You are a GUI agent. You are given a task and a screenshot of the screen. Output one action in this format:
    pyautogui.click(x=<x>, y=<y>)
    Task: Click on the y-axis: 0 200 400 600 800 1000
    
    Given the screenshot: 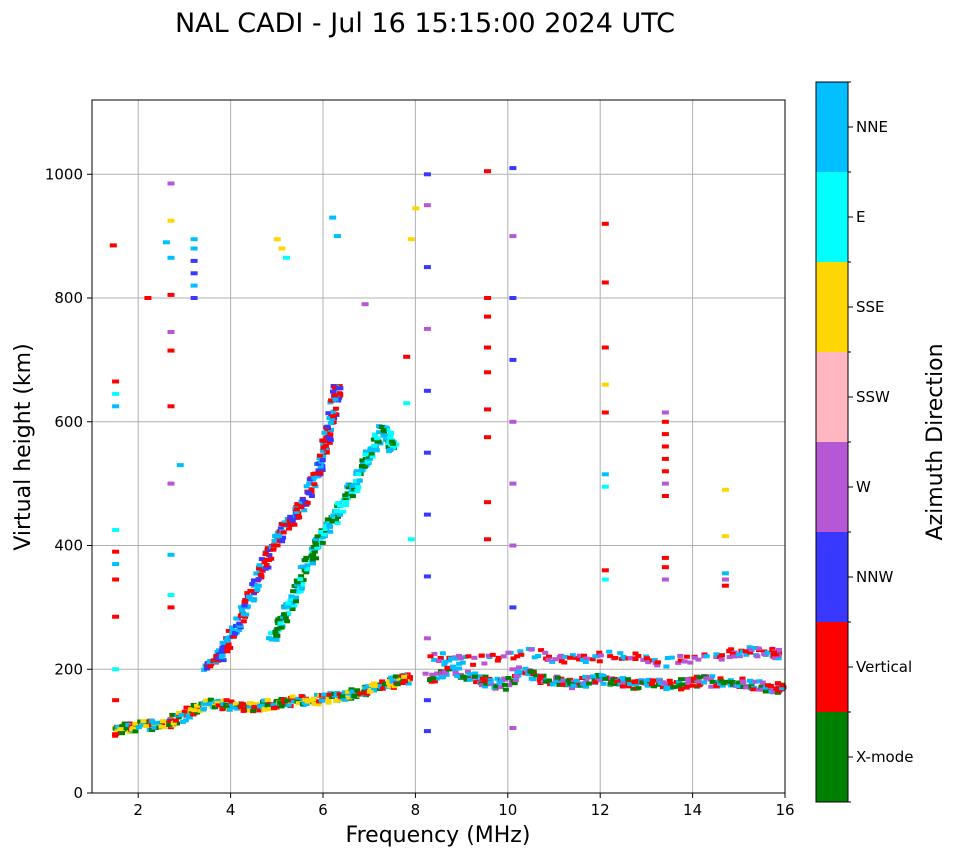 What is the action you would take?
    pyautogui.click(x=68, y=483)
    